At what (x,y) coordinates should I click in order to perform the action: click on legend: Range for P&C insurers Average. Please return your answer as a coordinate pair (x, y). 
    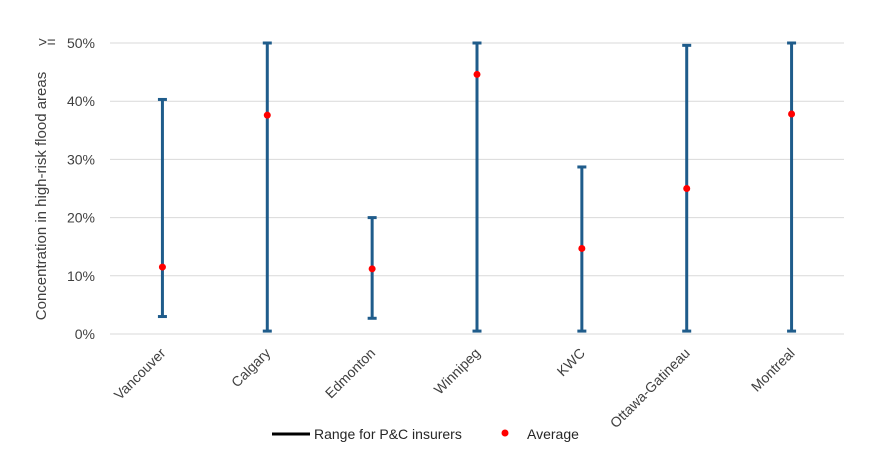
    Looking at the image, I should click on (425, 434).